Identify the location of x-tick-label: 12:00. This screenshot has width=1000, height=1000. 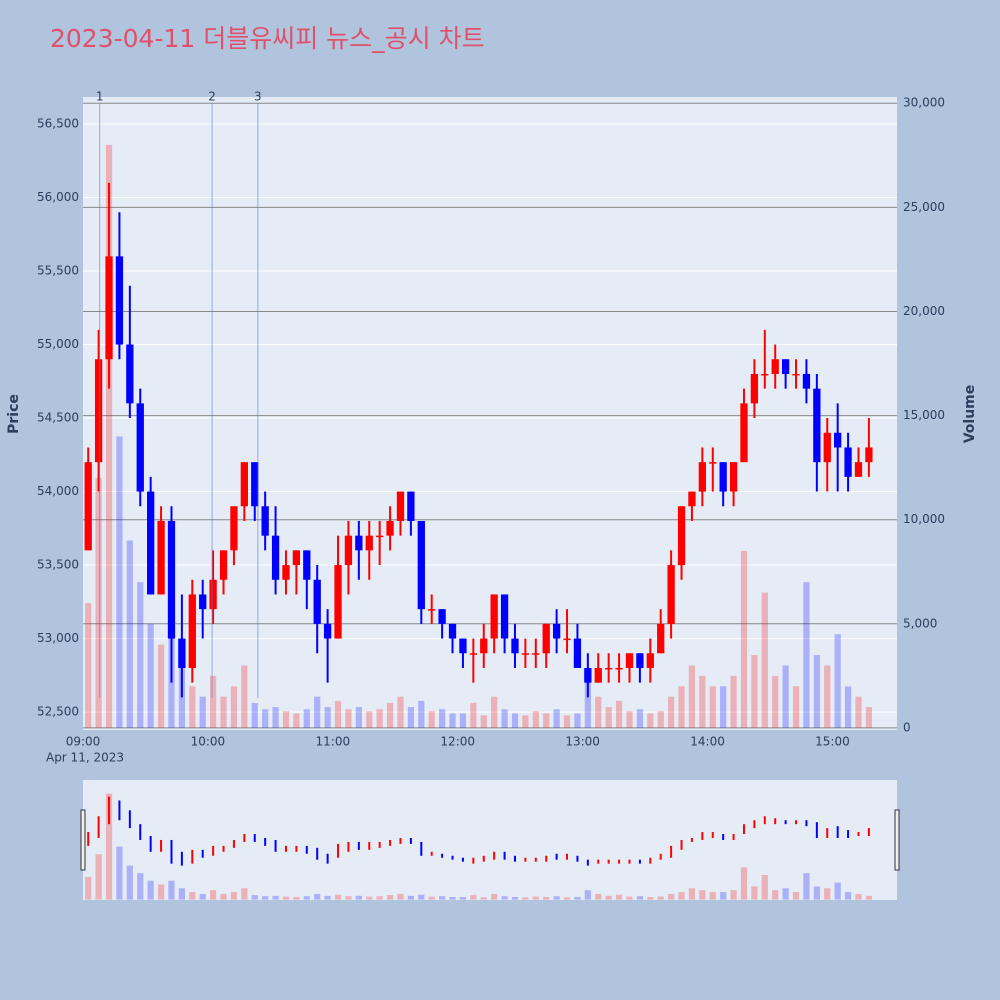
(457, 742).